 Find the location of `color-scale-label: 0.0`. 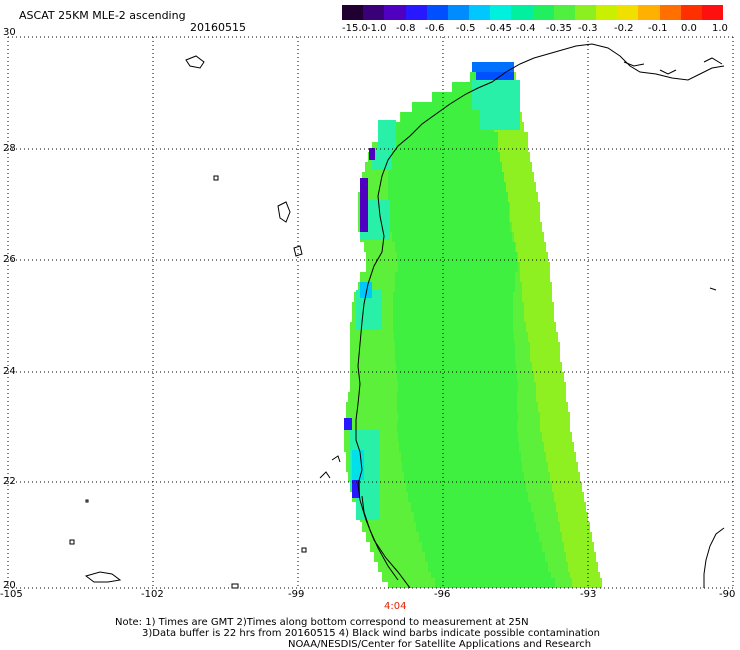

color-scale-label: 0.0 is located at coordinates (689, 28).